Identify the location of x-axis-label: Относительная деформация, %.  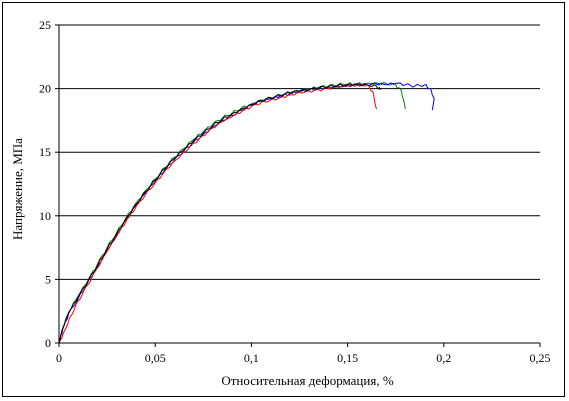
(307, 380).